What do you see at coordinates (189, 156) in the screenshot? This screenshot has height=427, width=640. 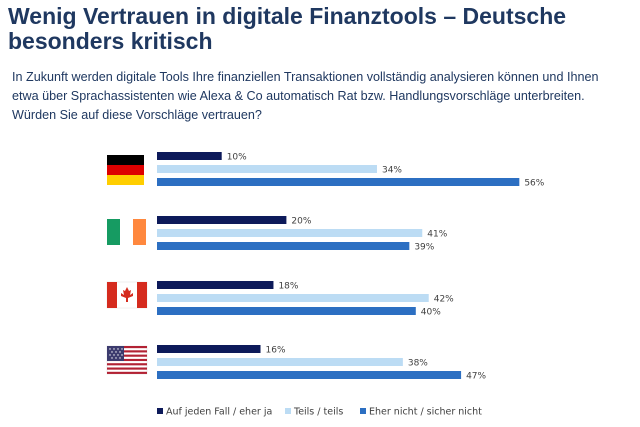 I see `bar-germany-dark` at bounding box center [189, 156].